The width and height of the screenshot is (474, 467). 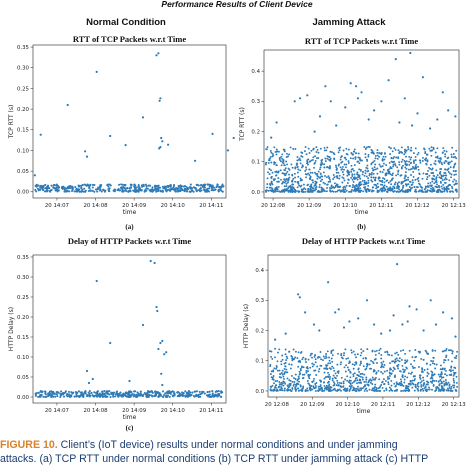 What do you see at coordinates (23, 110) in the screenshot?
I see `y-tick-label: 0.20` at bounding box center [23, 110].